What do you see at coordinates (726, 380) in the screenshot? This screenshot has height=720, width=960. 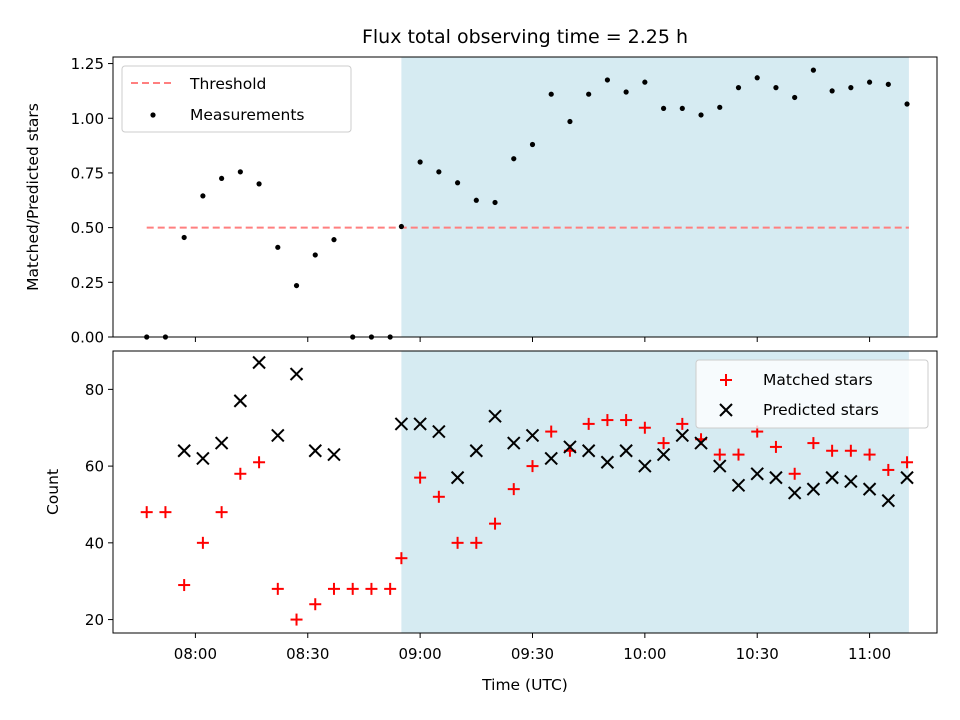 I see `legend-matched-swatch` at bounding box center [726, 380].